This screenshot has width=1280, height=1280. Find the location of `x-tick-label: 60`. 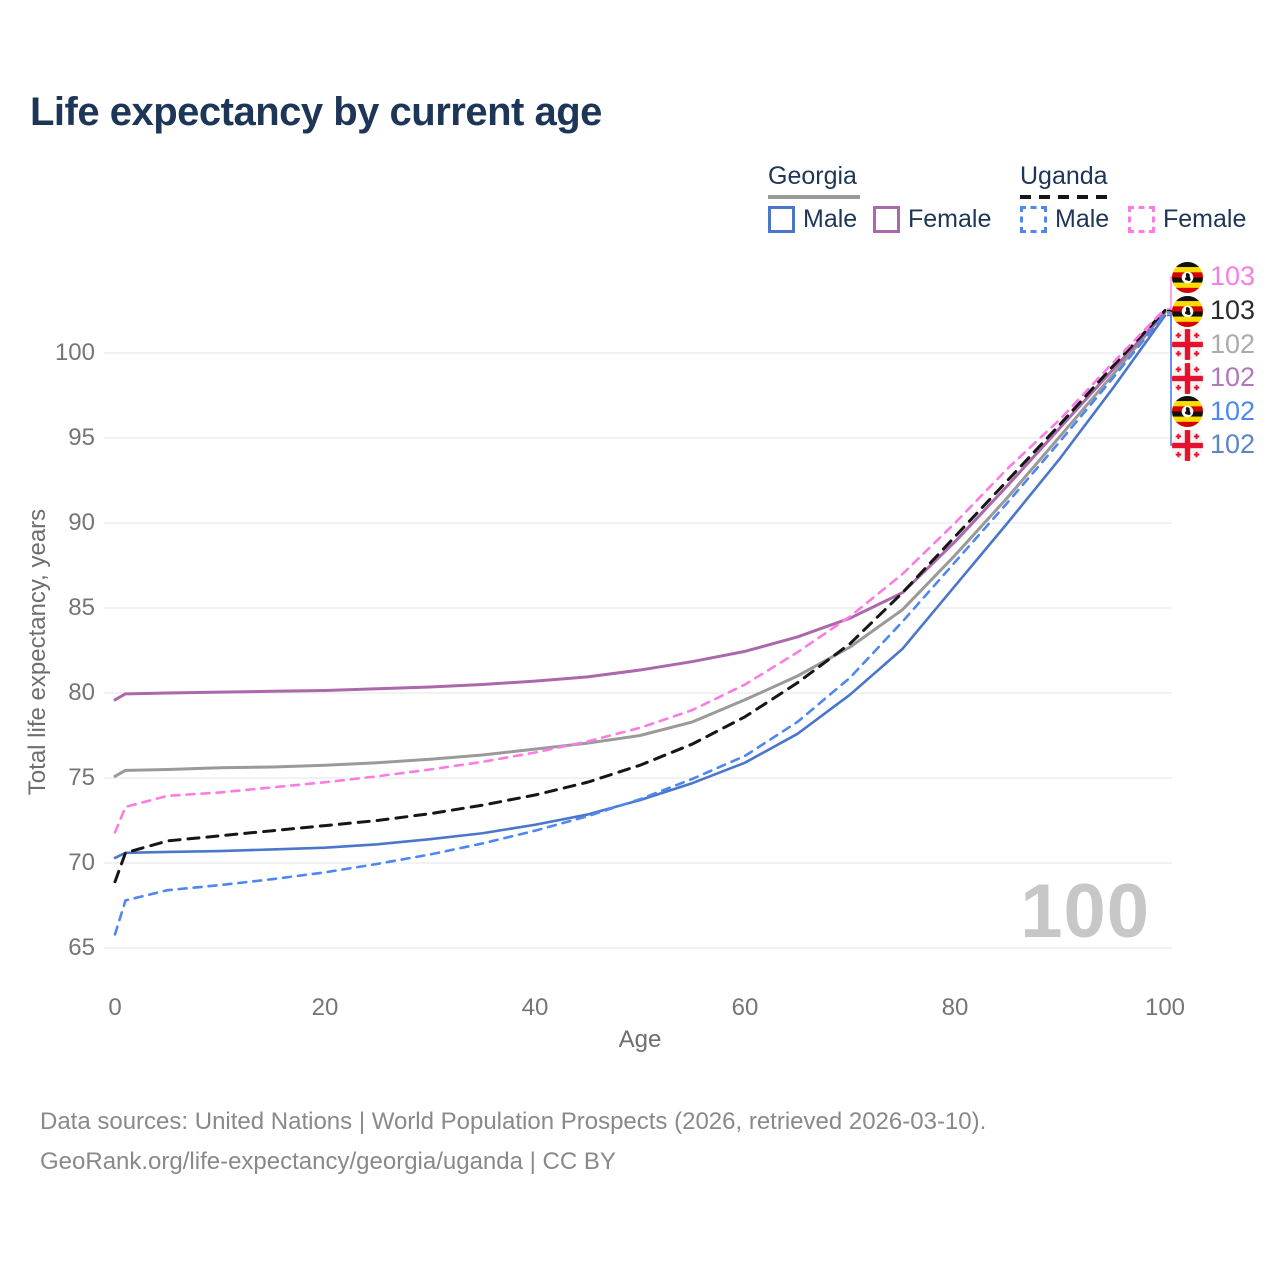

x-tick-label: 60 is located at coordinates (745, 1007).